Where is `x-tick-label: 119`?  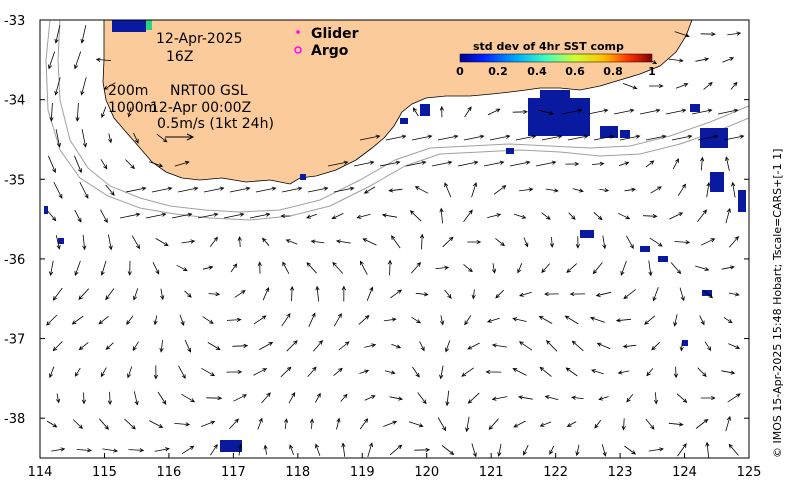
x-tick-label: 119 is located at coordinates (362, 472).